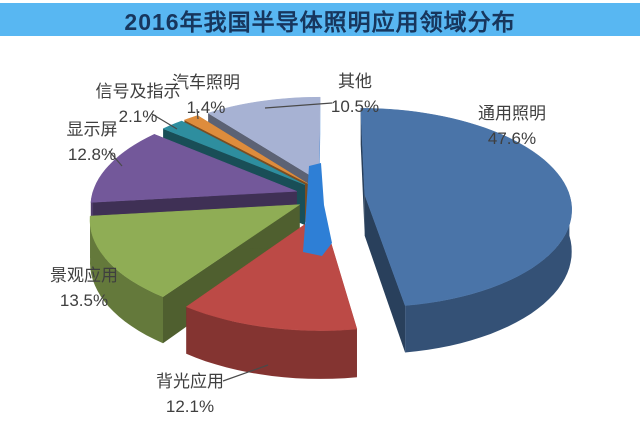 This screenshot has width=640, height=434. Describe the element at coordinates (298, 105) in the screenshot. I see `leader-line-other` at that location.